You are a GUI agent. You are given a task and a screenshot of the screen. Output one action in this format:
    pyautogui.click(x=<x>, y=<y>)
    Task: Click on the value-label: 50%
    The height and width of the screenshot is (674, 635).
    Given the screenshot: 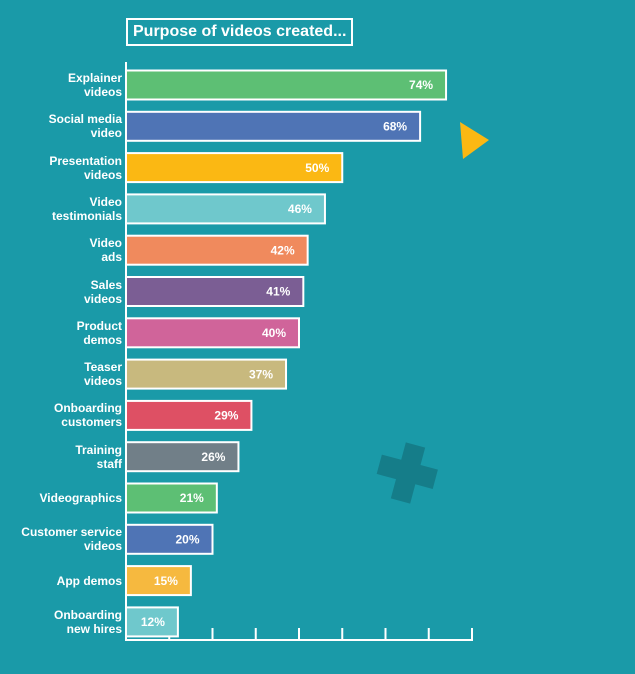 What is the action you would take?
    pyautogui.click(x=317, y=168)
    